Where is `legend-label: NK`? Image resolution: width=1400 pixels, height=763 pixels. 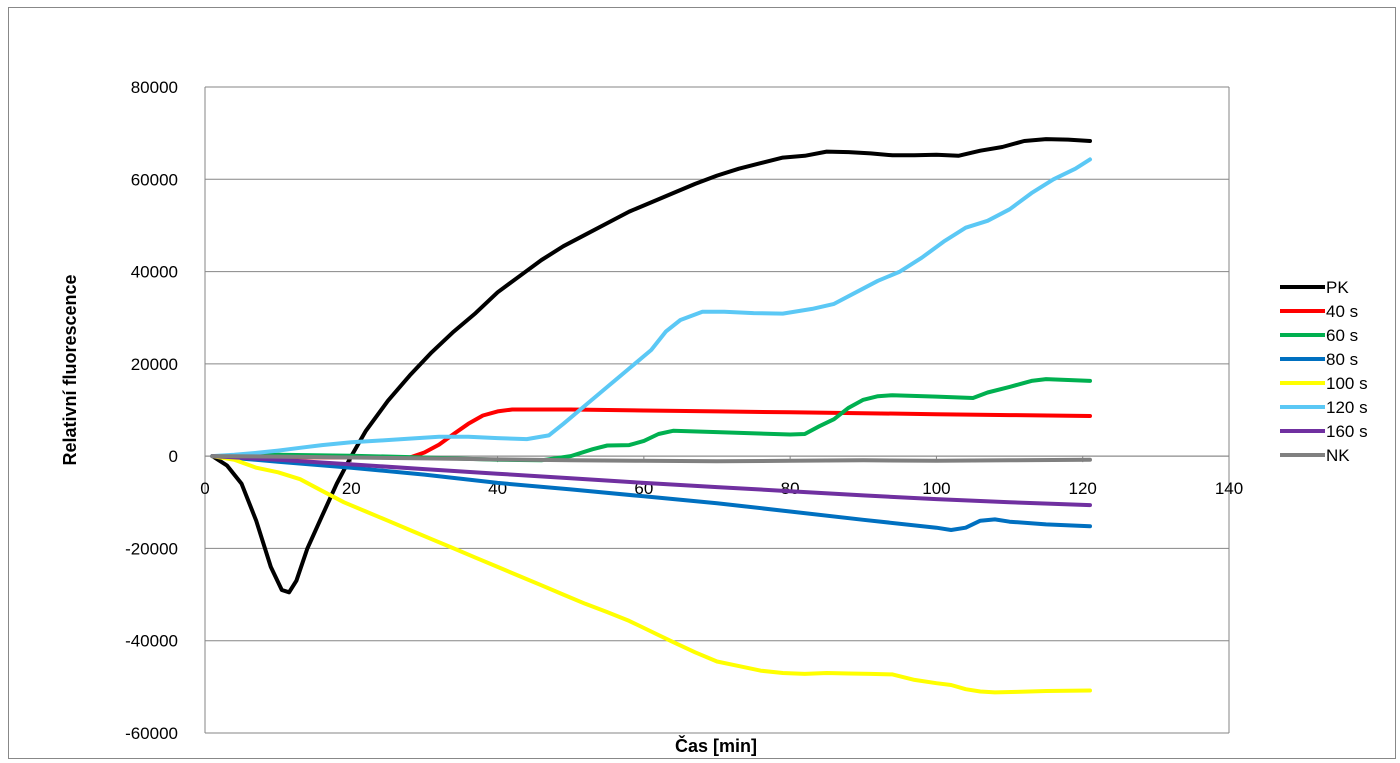
legend-label: NK is located at coordinates (1338, 455).